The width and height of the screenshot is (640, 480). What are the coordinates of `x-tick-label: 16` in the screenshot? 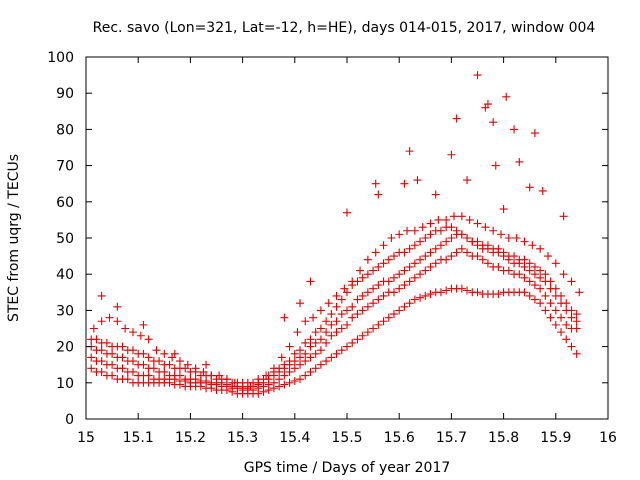 It's located at (608, 438).